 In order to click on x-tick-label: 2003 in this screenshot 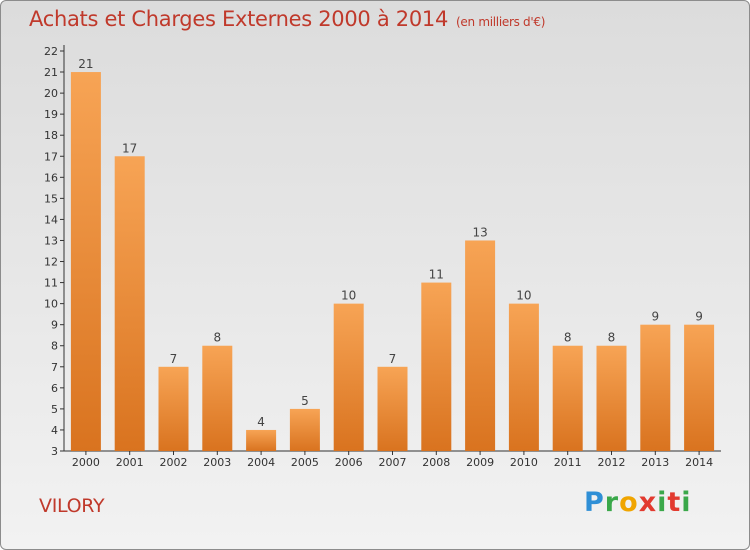, I will do `click(217, 462)`.